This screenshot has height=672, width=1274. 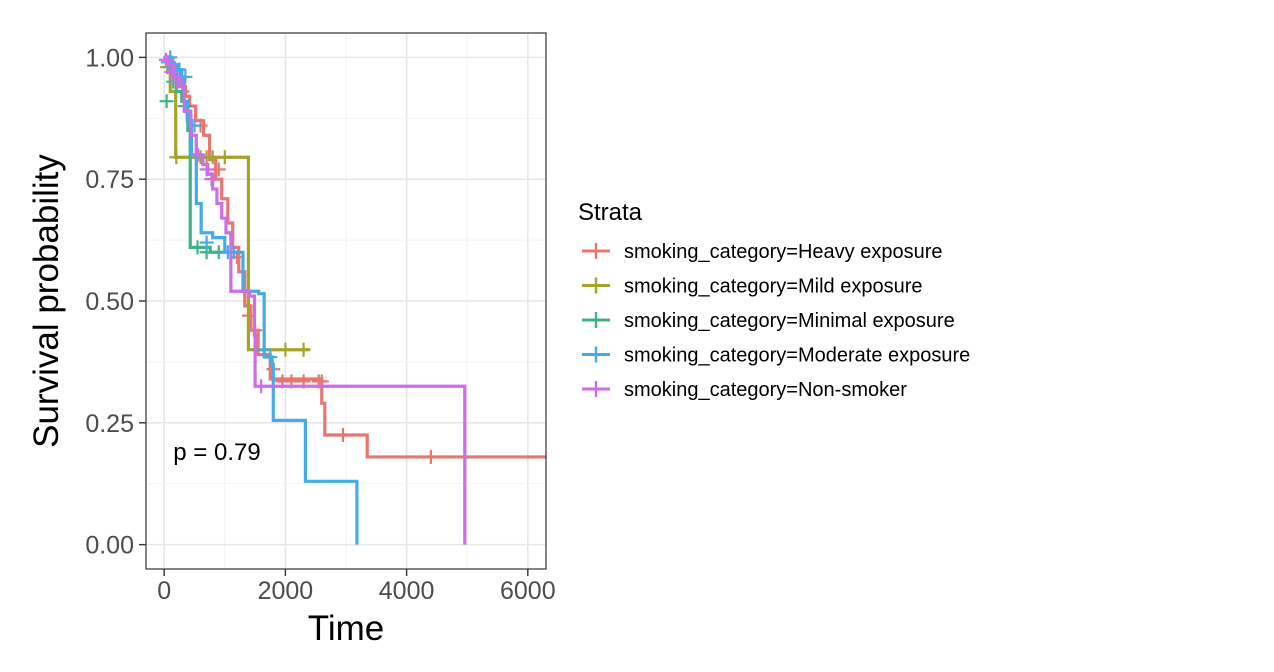 What do you see at coordinates (346, 628) in the screenshot?
I see `x-axis-title: Time` at bounding box center [346, 628].